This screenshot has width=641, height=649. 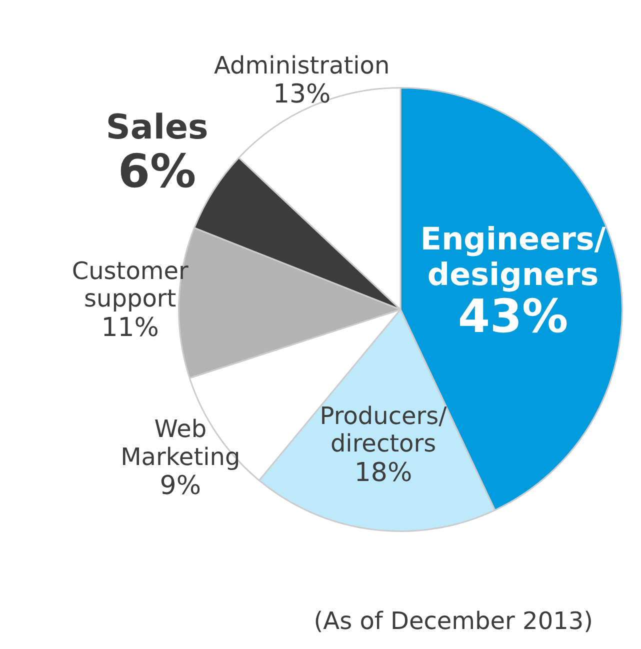 What do you see at coordinates (301, 95) in the screenshot?
I see `data-label: 13%` at bounding box center [301, 95].